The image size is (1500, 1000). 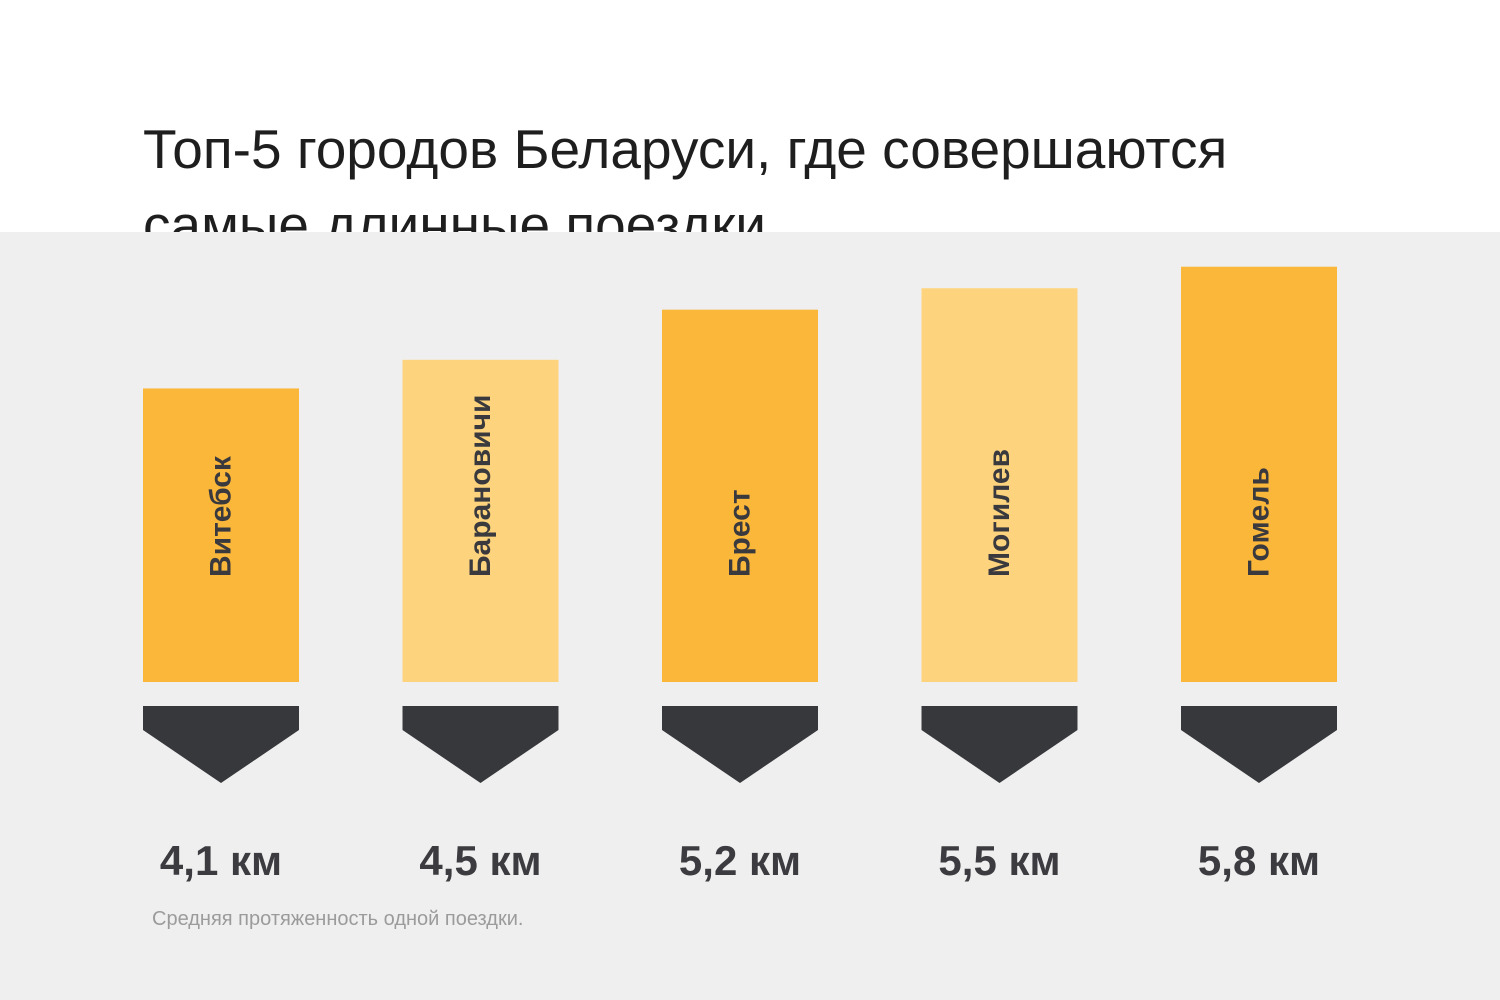 I want to click on bar-value-label: 4,1 км, so click(x=221, y=860).